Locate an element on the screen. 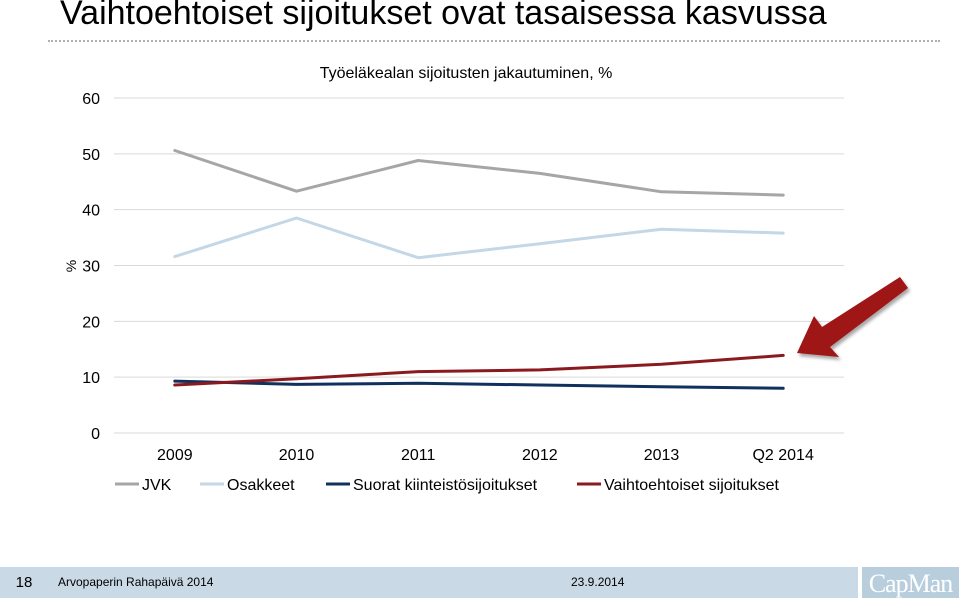 The width and height of the screenshot is (959, 600). company-logo: CapMan is located at coordinates (910, 582).